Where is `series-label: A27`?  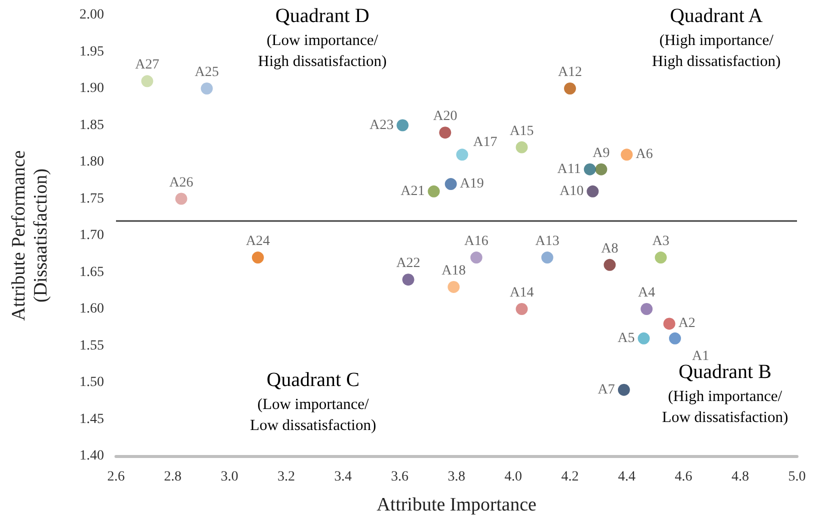 series-label: A27 is located at coordinates (147, 65).